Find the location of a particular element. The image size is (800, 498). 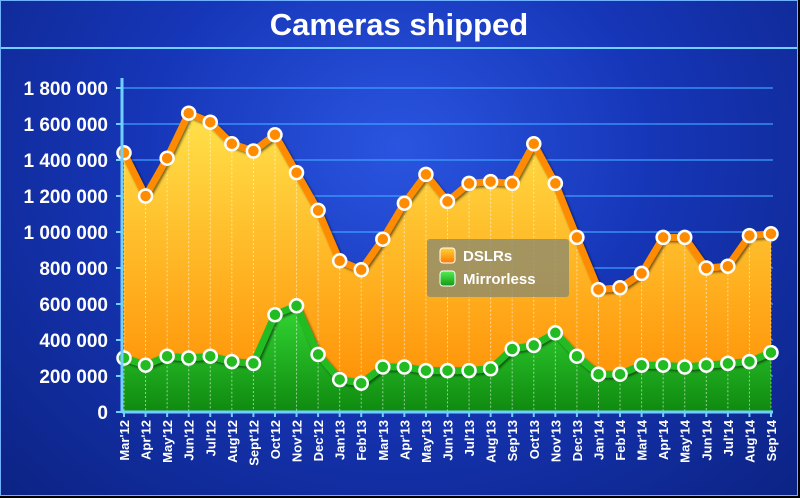

y-tick-label: 1 400 000 is located at coordinates (65, 161).